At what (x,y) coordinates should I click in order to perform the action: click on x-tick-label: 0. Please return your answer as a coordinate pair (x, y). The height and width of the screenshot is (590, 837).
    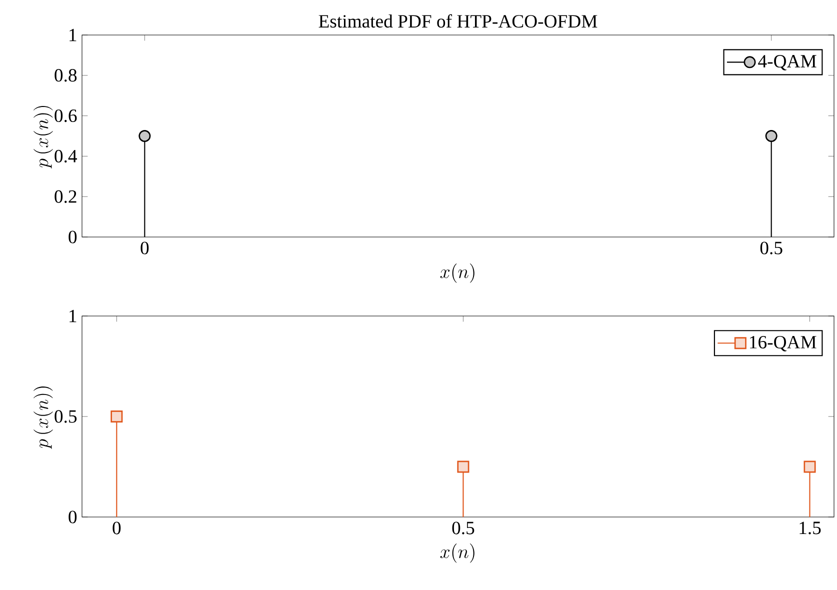
    Looking at the image, I should click on (116, 528).